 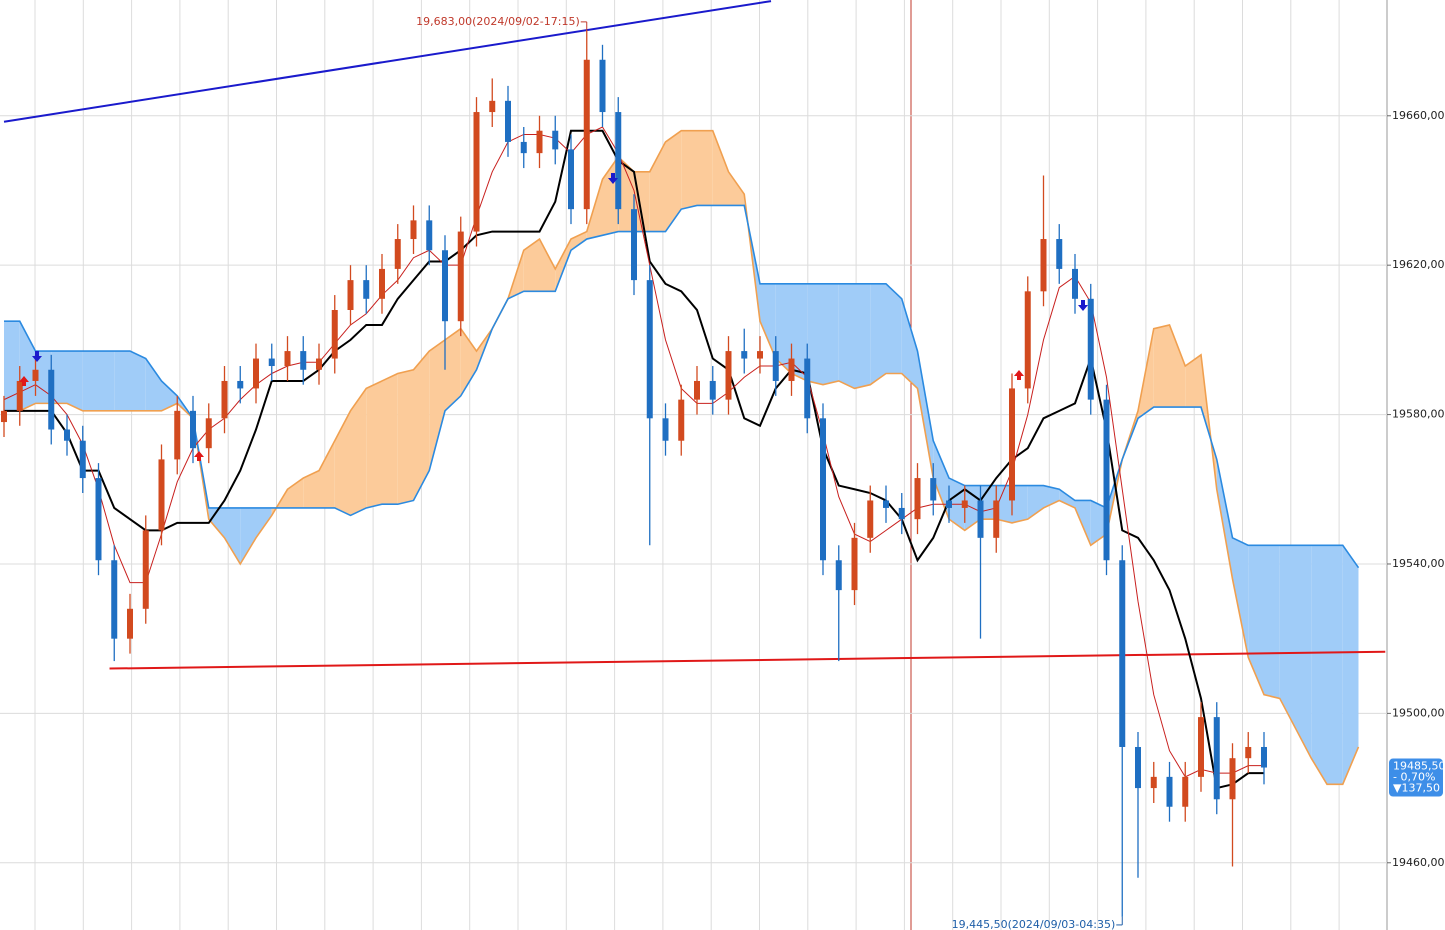 I want to click on y-tick-label: 19660,00, so click(x=1418, y=115).